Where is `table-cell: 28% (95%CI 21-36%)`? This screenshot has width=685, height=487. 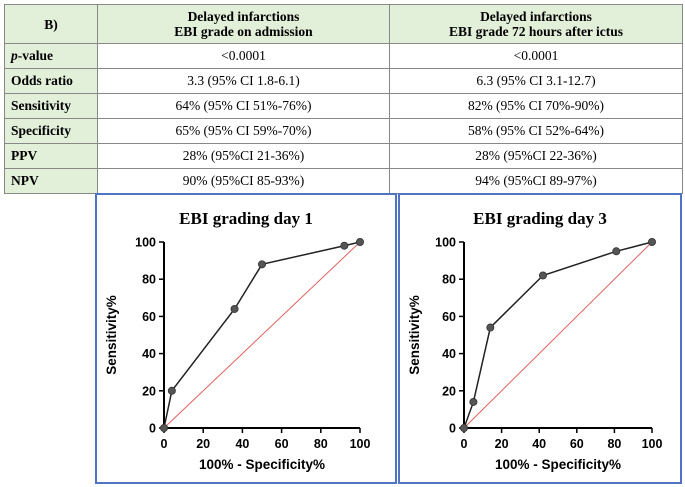
table-cell: 28% (95%CI 21-36%) is located at coordinates (243, 156).